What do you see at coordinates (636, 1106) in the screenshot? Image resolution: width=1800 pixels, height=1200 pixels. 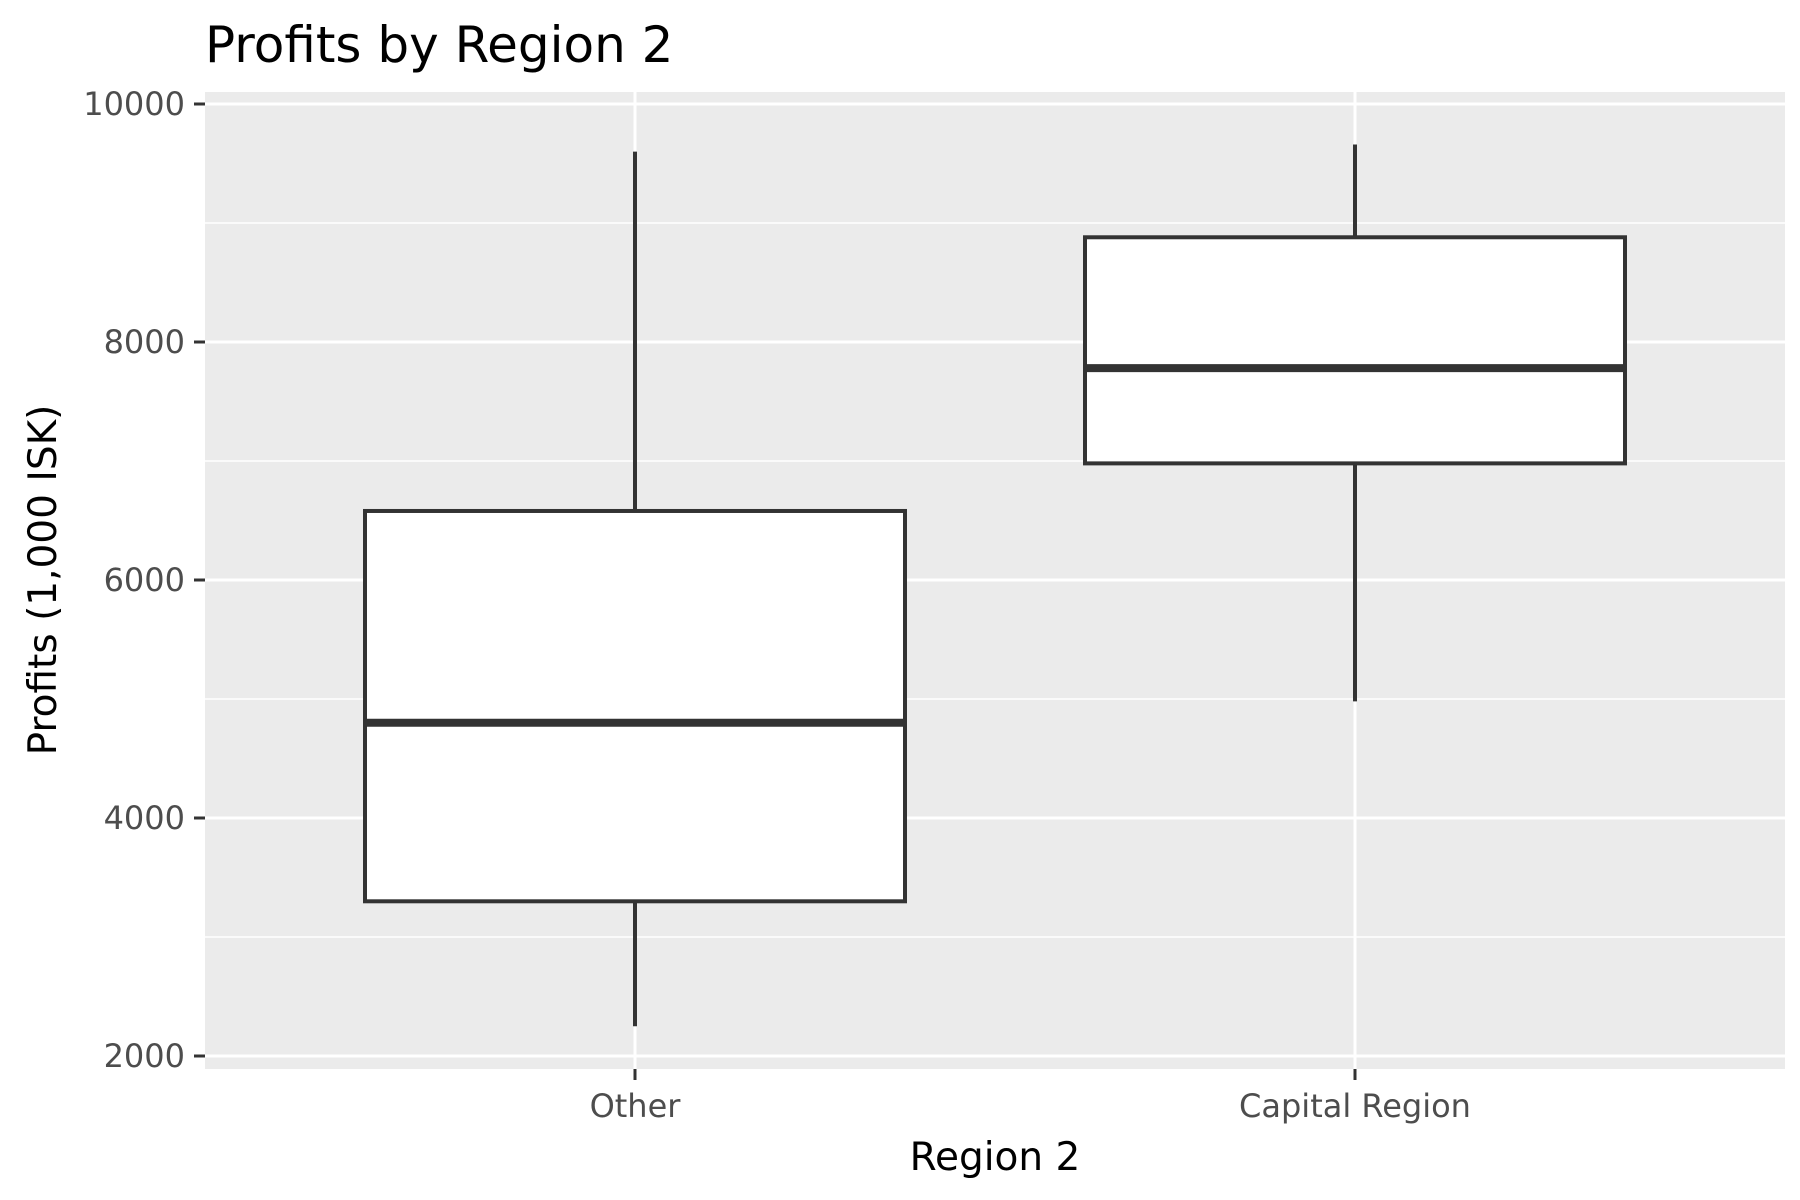 I see `x-tick-label: Other` at bounding box center [636, 1106].